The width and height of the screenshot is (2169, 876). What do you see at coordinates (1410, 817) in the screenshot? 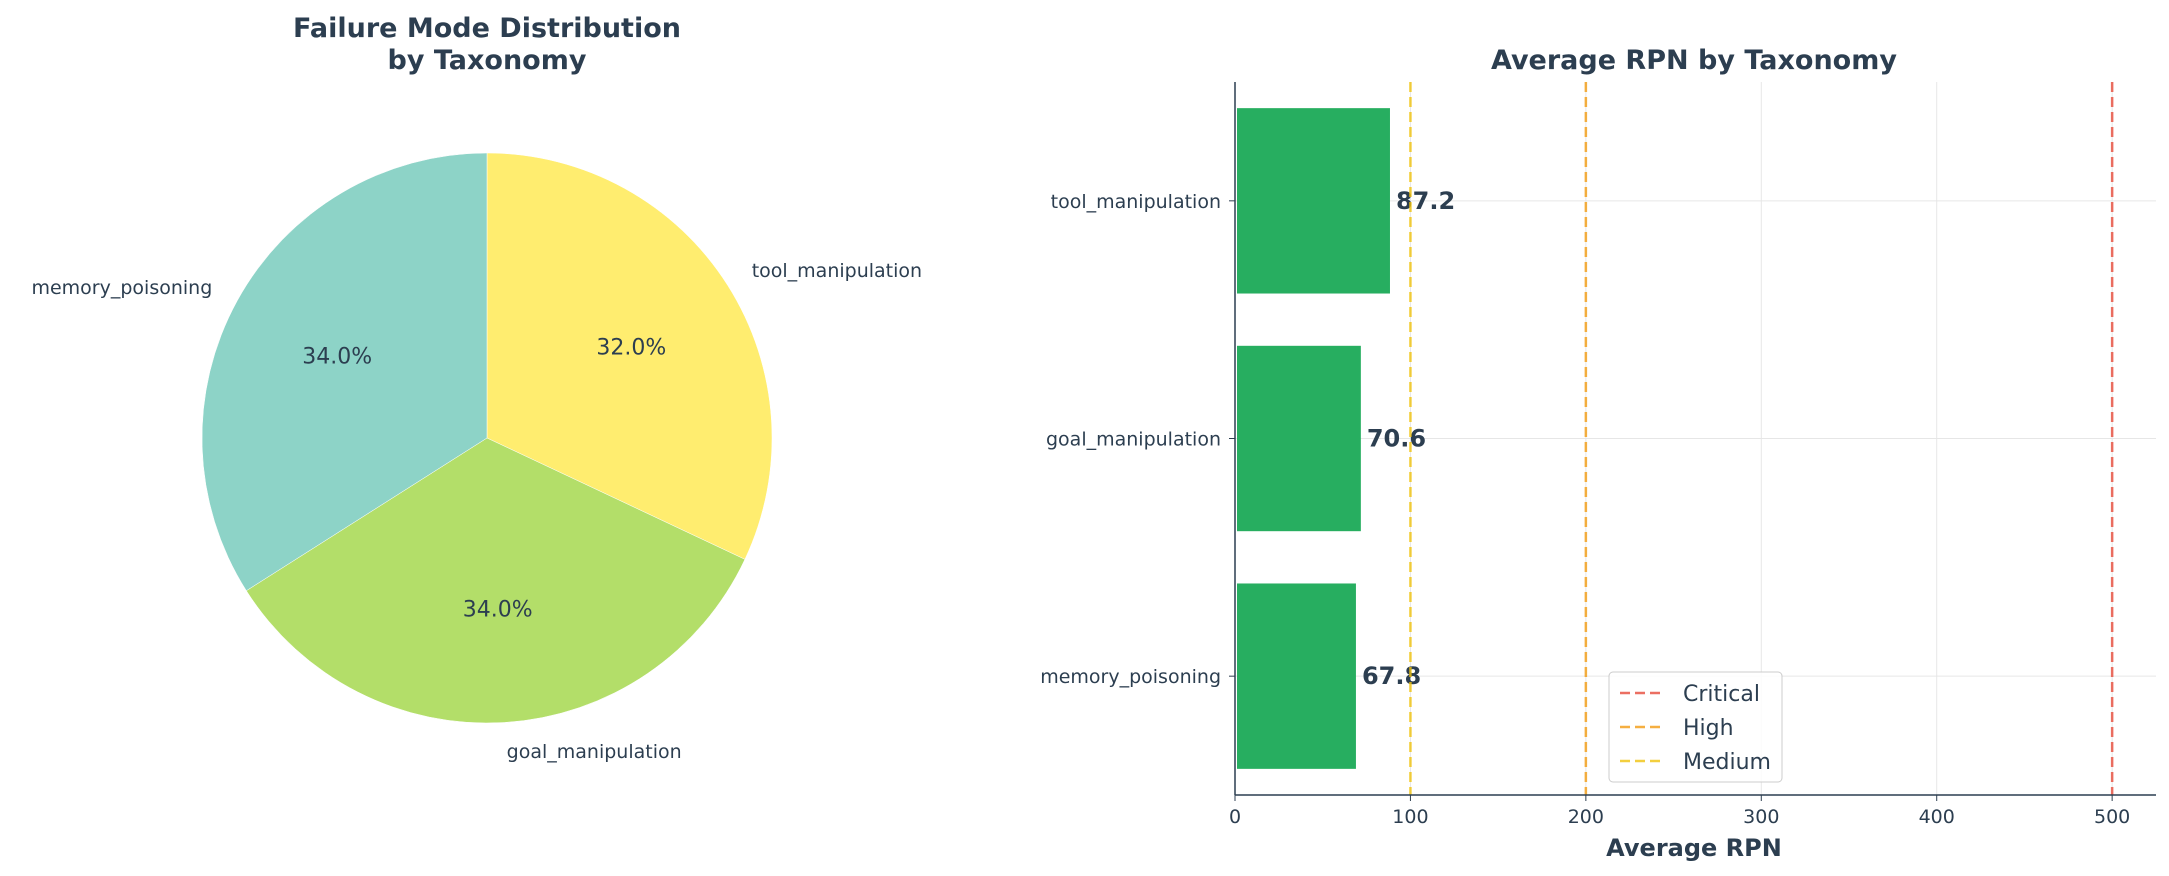
I see `x-tick-label-100: 100` at bounding box center [1410, 817].